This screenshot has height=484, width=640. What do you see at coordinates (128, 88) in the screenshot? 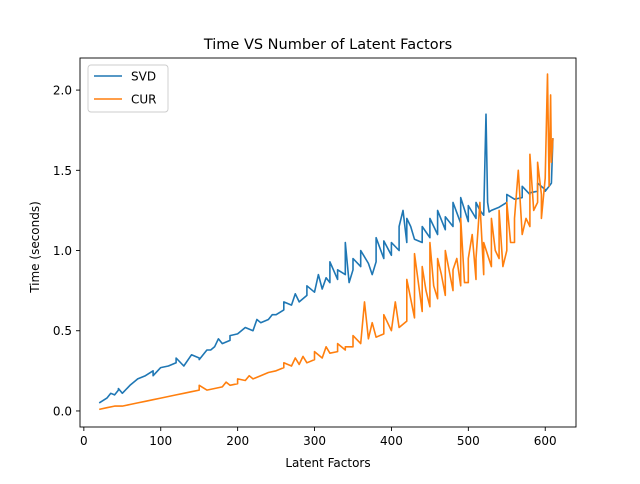
I see `legend: SVD CUR` at bounding box center [128, 88].